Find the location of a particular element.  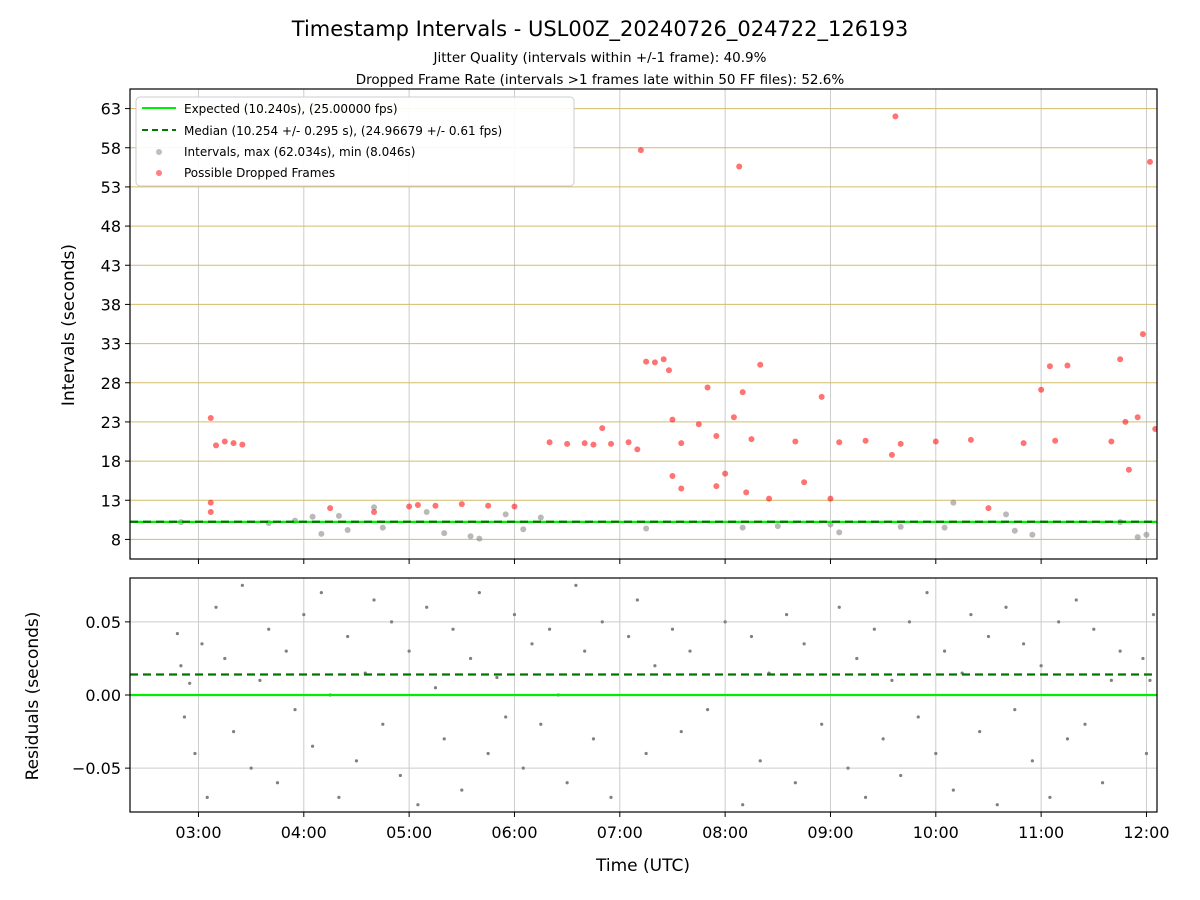

top-y-axis-label: Intervals (seconds) is located at coordinates (69, 325).